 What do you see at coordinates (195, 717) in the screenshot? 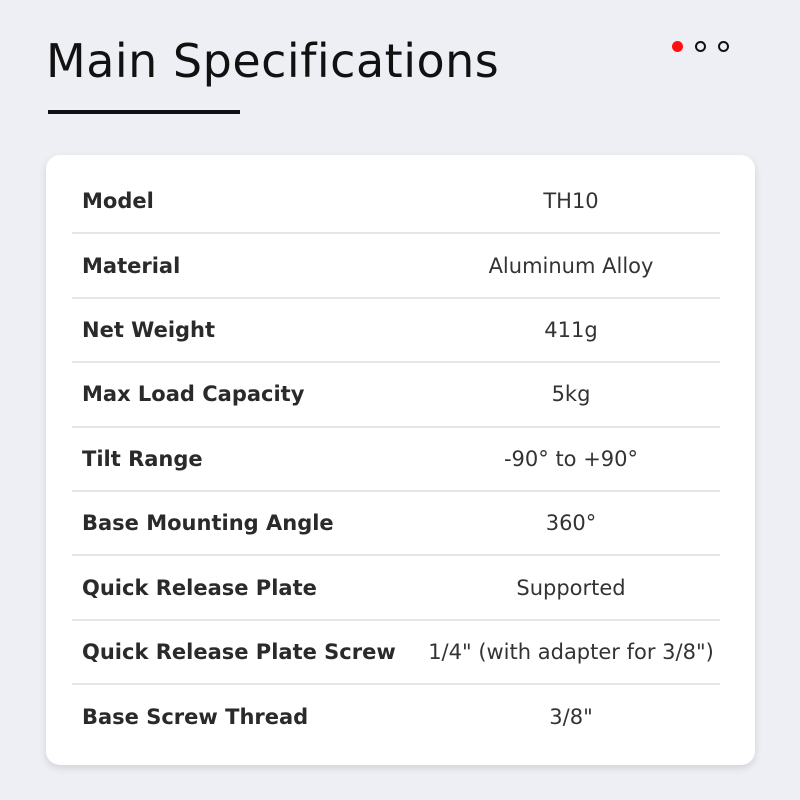
I see `spec-label: Base Screw Thread` at bounding box center [195, 717].